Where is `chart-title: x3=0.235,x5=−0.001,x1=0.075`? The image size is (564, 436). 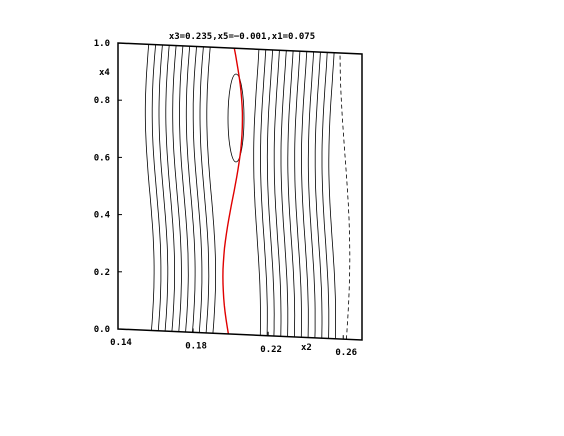
chart-title: x3=0.235,x5=−0.001,x1=0.075 is located at coordinates (242, 37).